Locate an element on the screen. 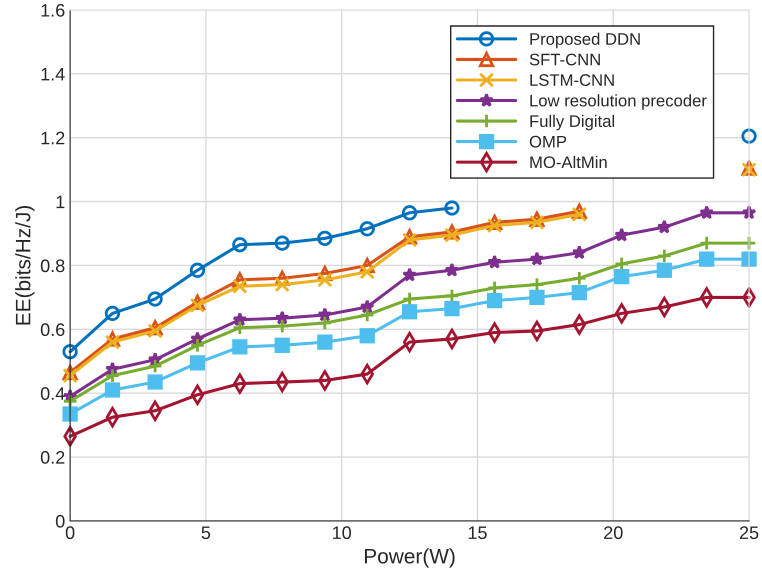 Image resolution: width=762 pixels, height=588 pixels. x-axis-title: Power(W) is located at coordinates (409, 558).